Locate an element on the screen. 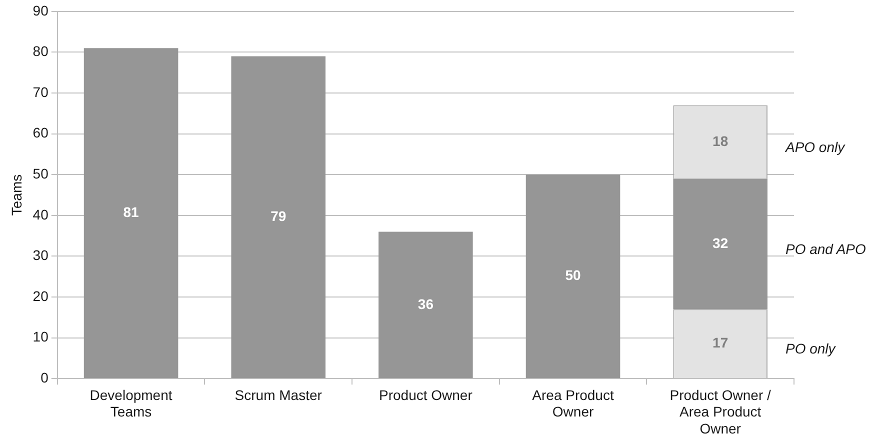  y-tick-label: 70 is located at coordinates (40, 92).